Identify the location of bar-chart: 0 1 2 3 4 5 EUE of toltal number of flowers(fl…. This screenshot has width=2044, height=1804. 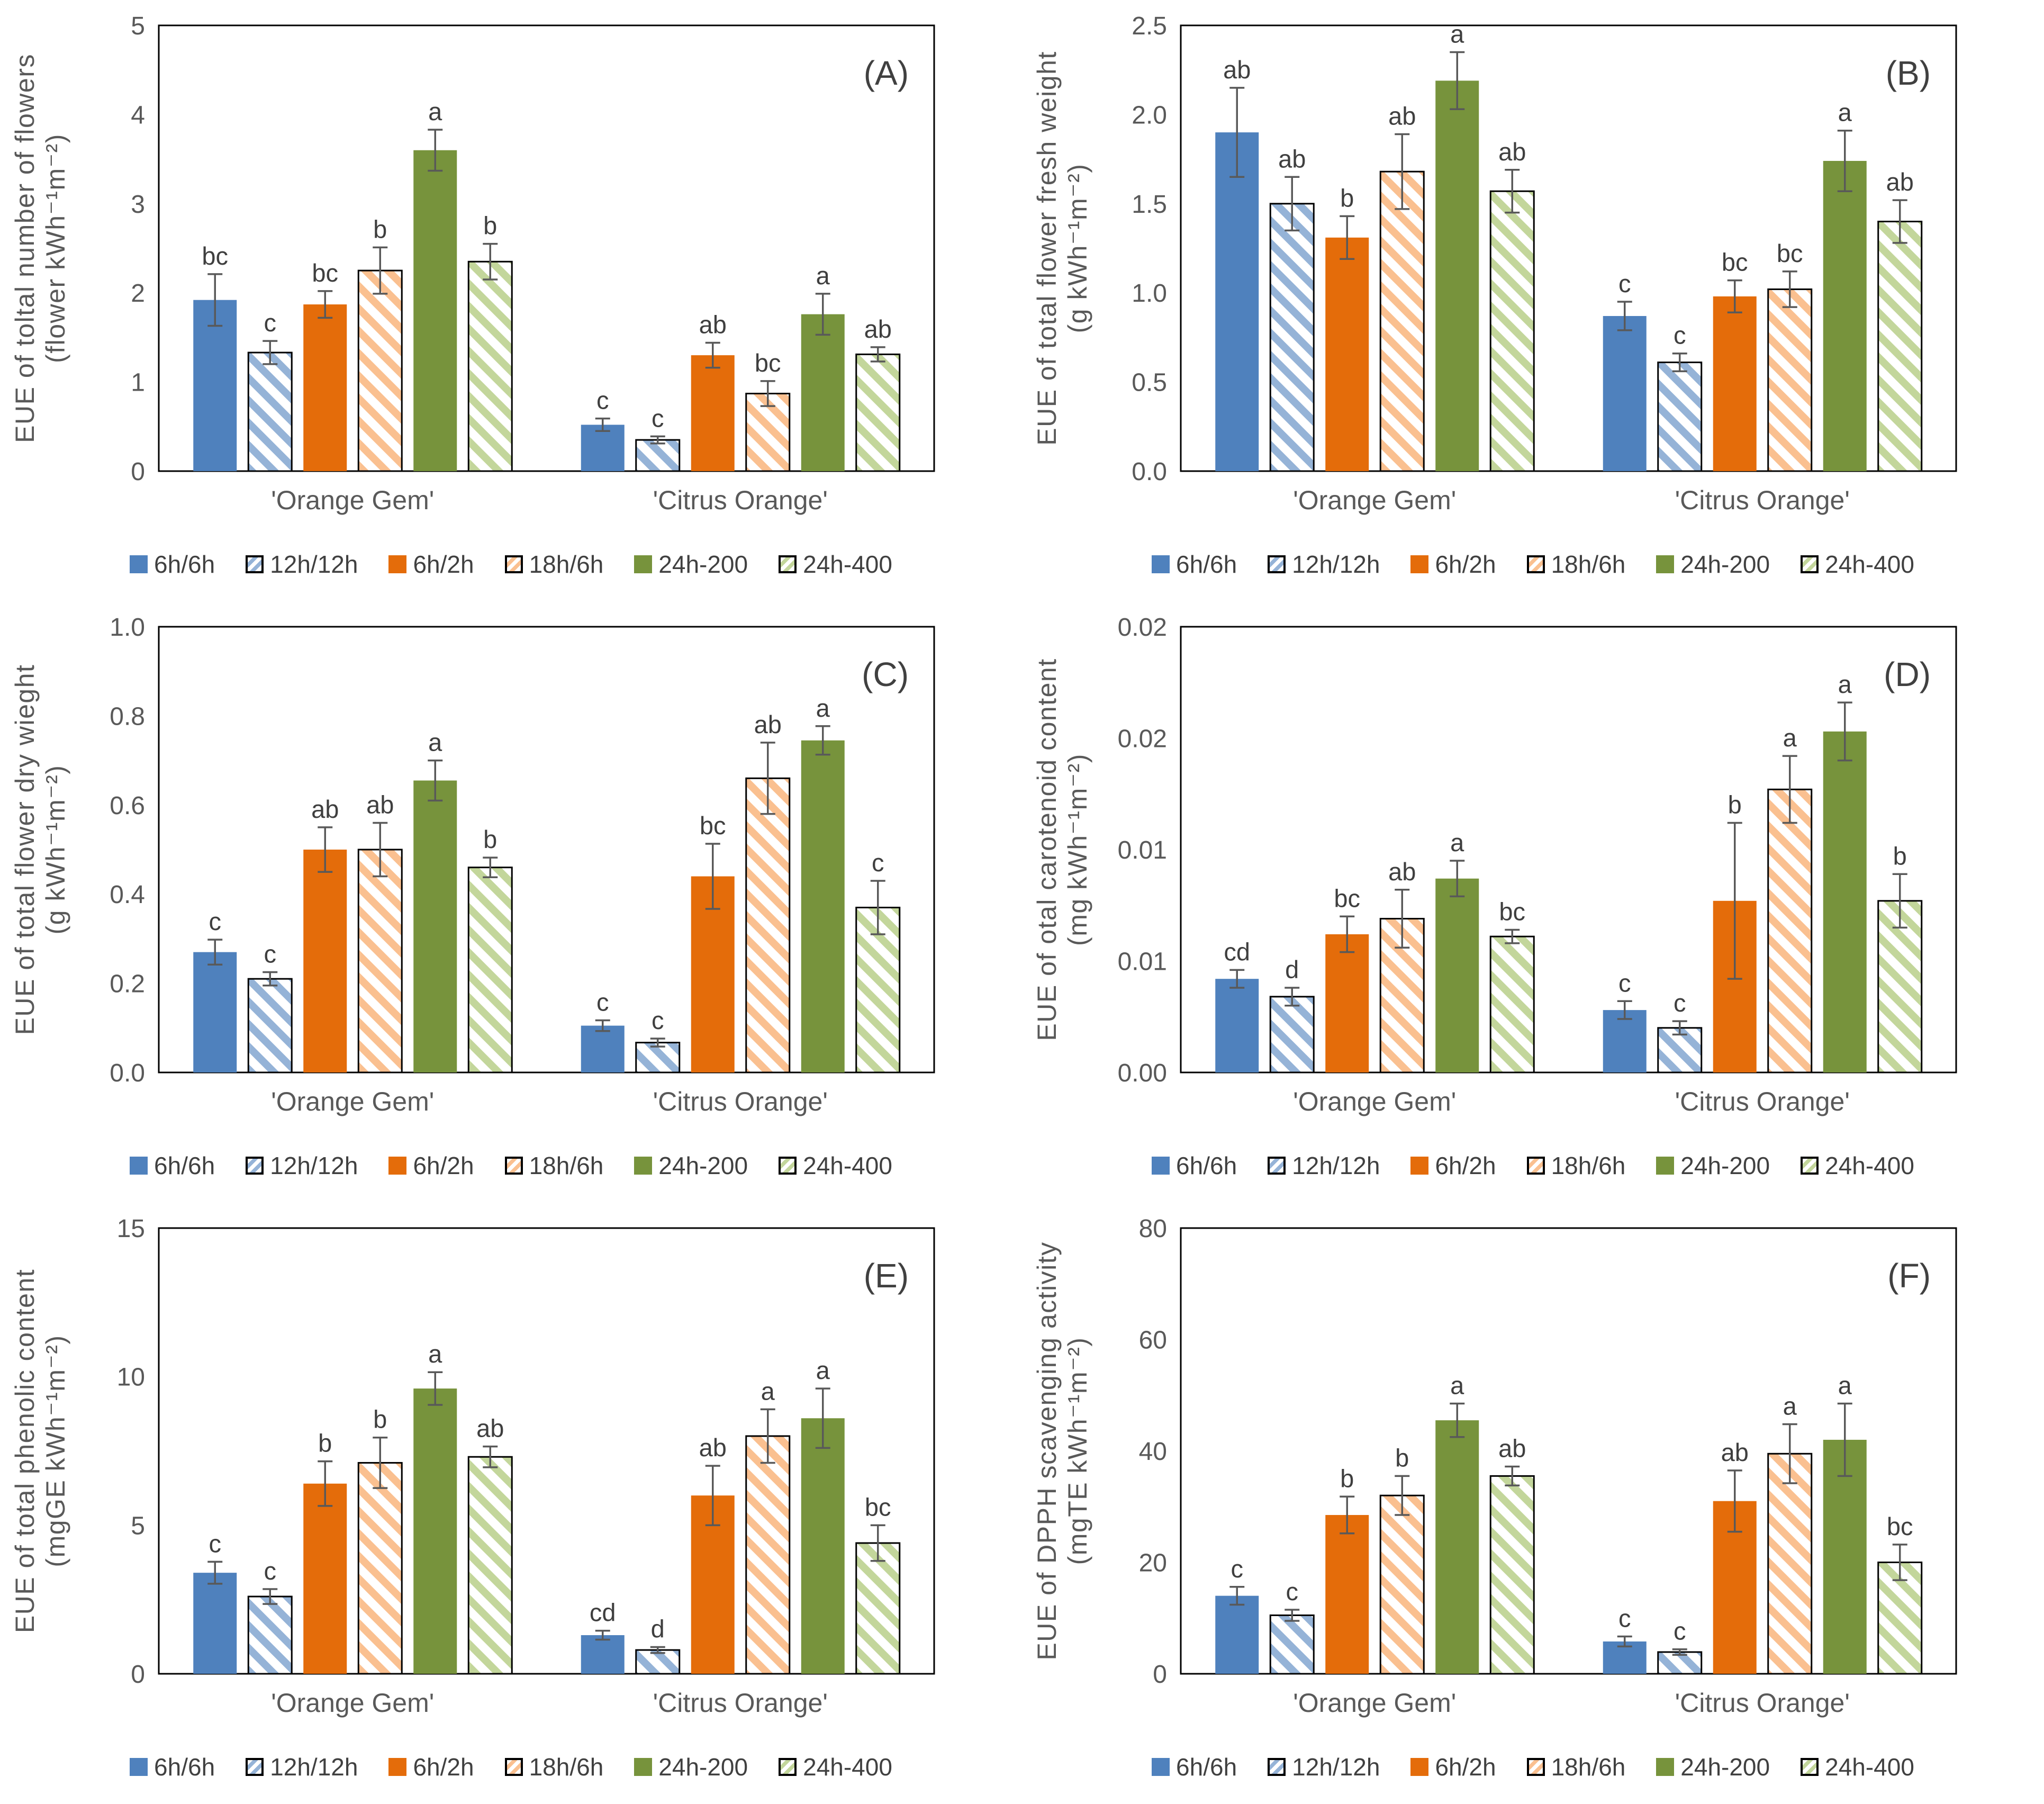
(472, 264).